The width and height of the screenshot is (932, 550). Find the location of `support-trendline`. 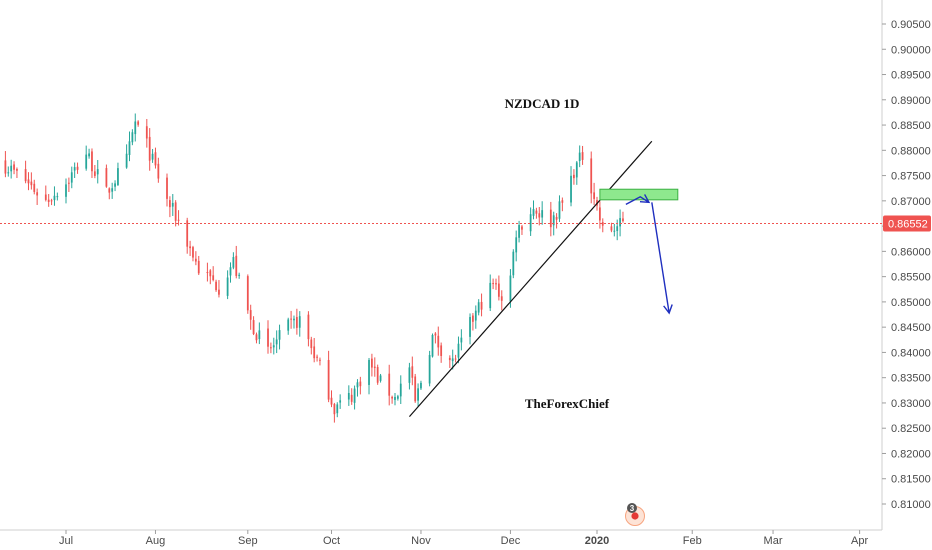

support-trendline is located at coordinates (530, 278).